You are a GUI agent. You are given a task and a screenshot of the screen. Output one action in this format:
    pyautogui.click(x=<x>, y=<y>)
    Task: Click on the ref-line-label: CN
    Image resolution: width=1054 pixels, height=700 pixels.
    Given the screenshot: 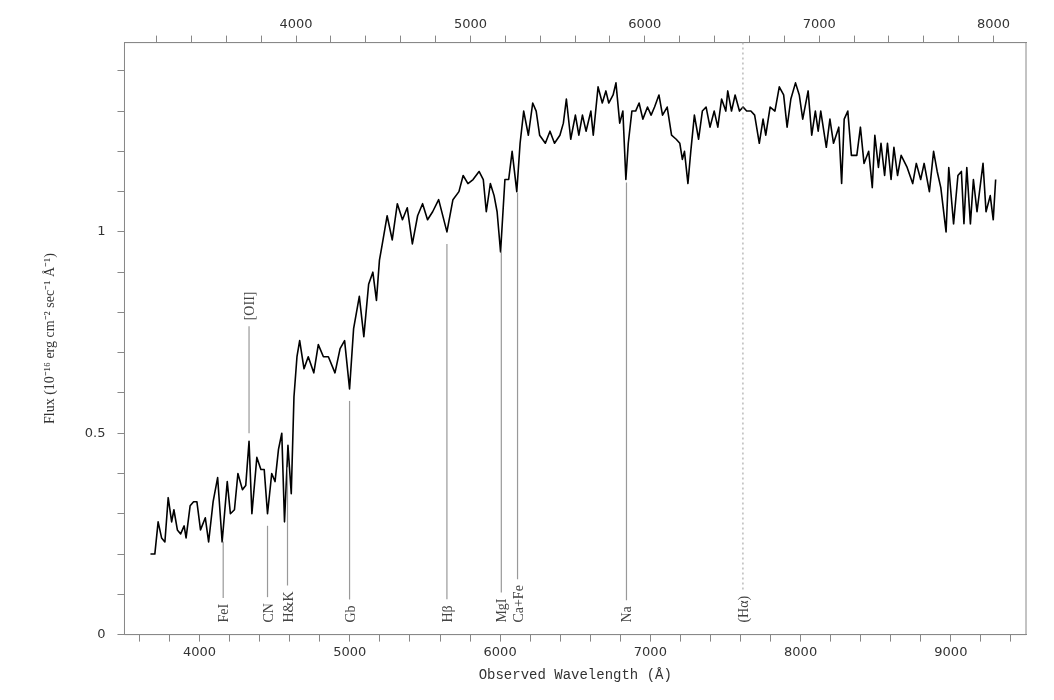 What is the action you would take?
    pyautogui.click(x=268, y=613)
    